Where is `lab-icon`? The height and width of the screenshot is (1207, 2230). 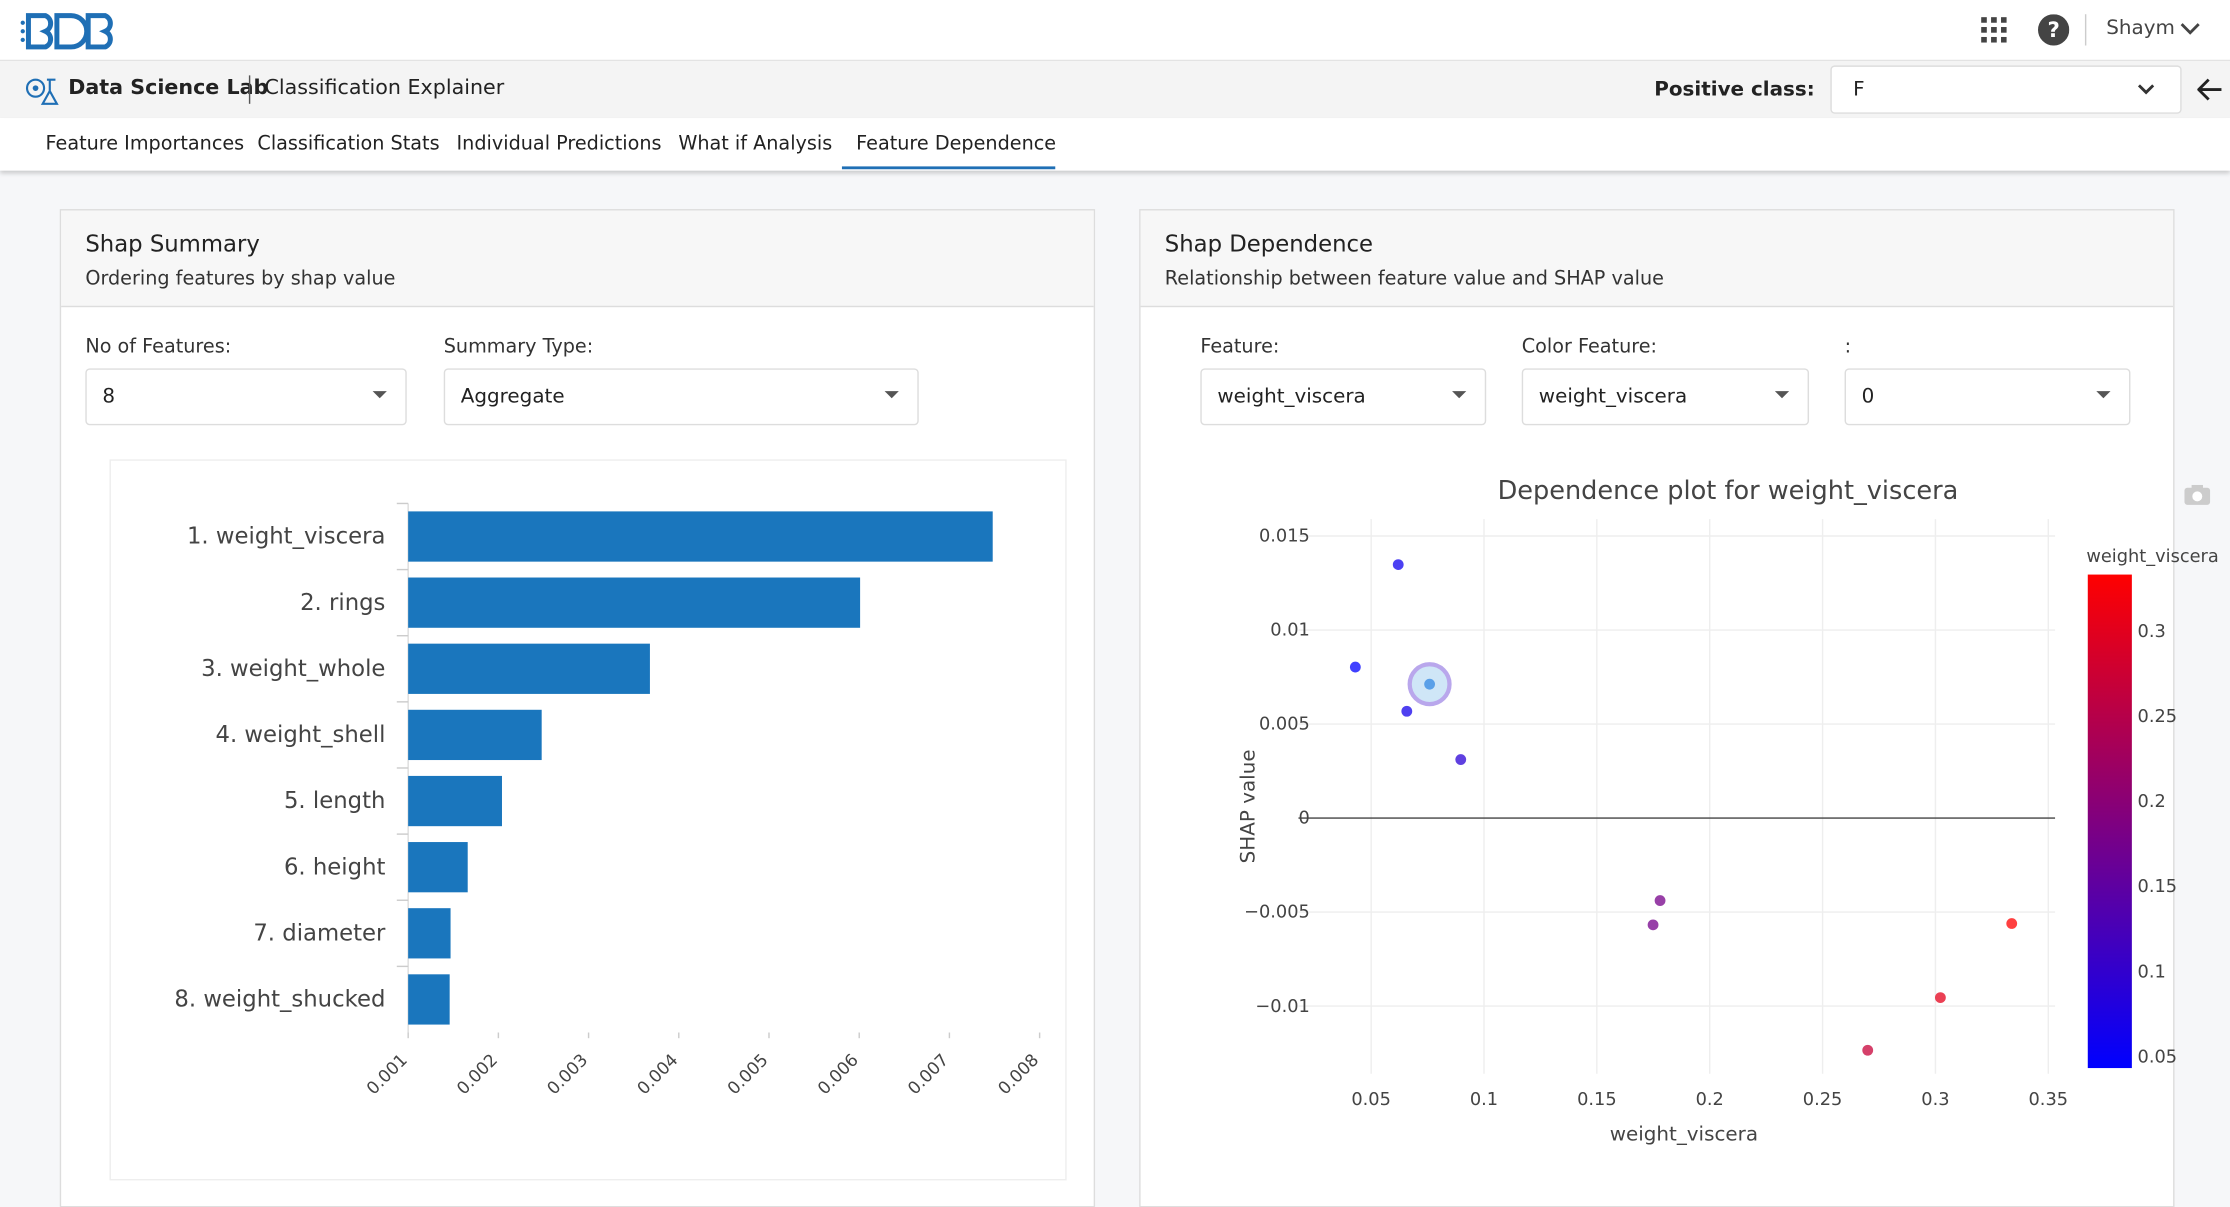
lab-icon is located at coordinates (42, 91).